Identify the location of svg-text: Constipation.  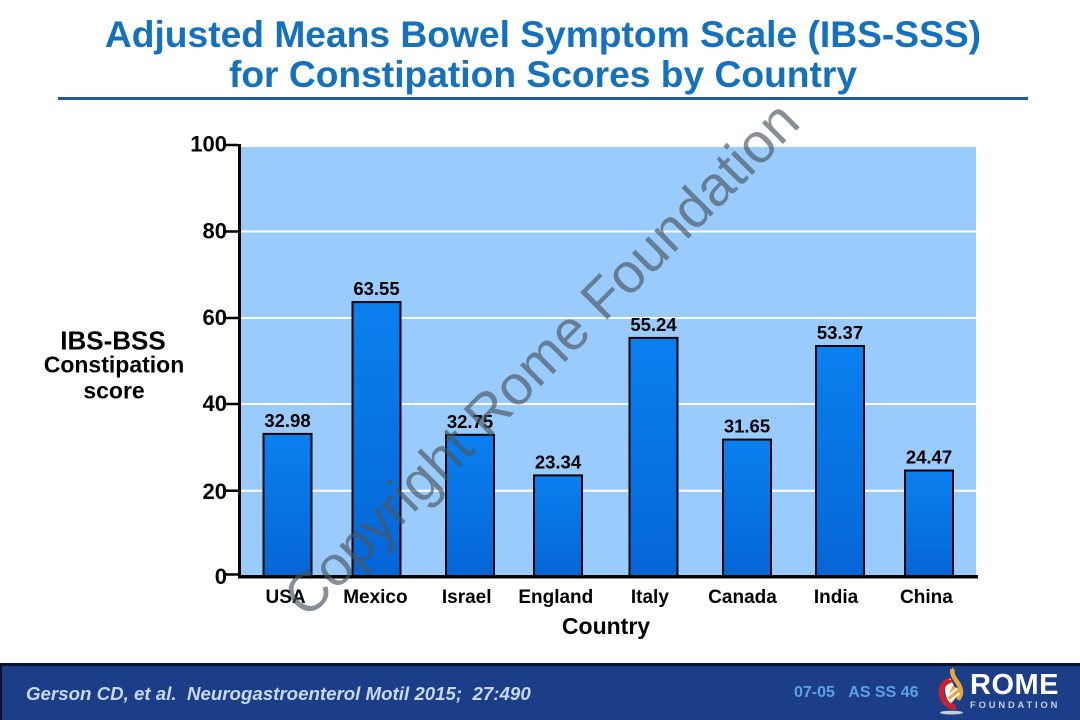
(114, 365).